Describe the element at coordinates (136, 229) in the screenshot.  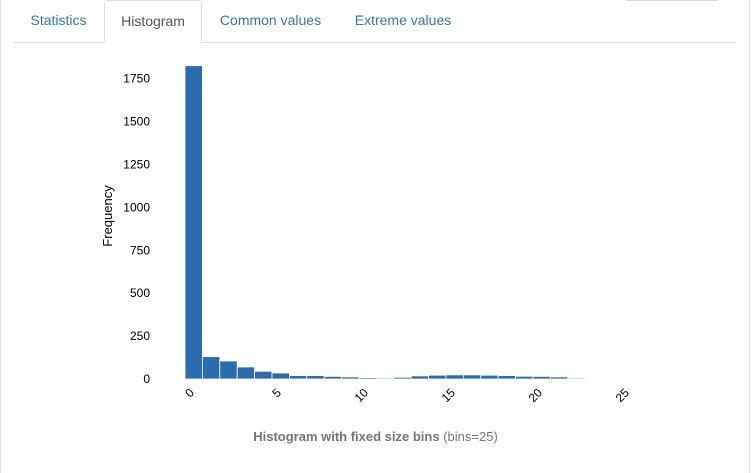
I see `y-axis-ticks: 0 250 500 750 1000 1250 1500 1750` at that location.